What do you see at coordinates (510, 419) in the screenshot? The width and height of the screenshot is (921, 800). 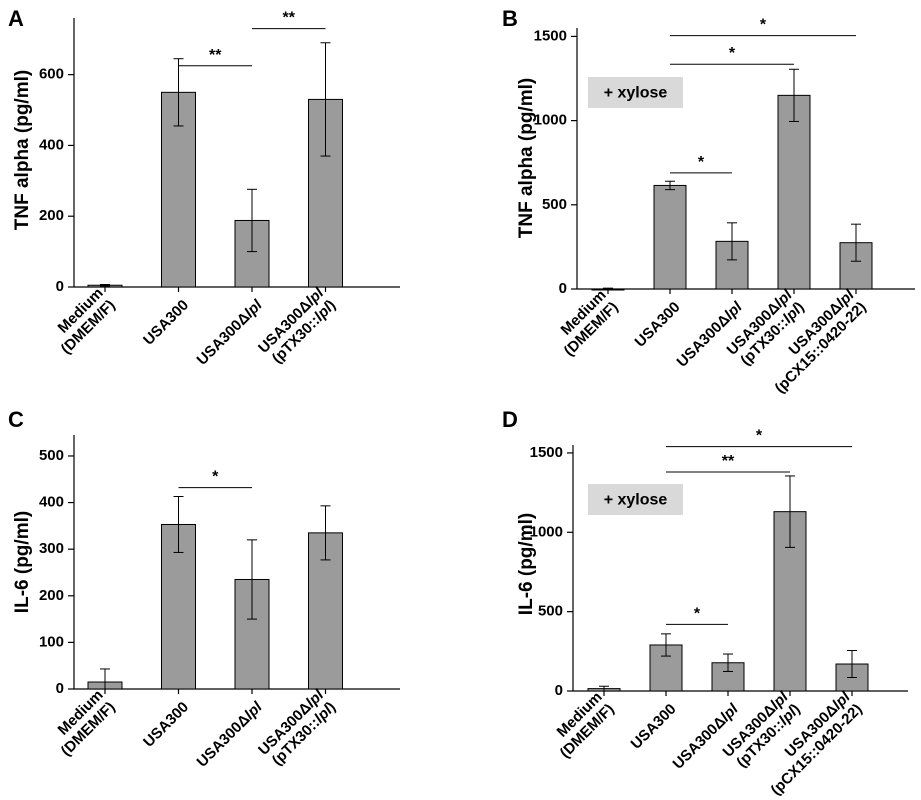 I see `panel-label: D` at bounding box center [510, 419].